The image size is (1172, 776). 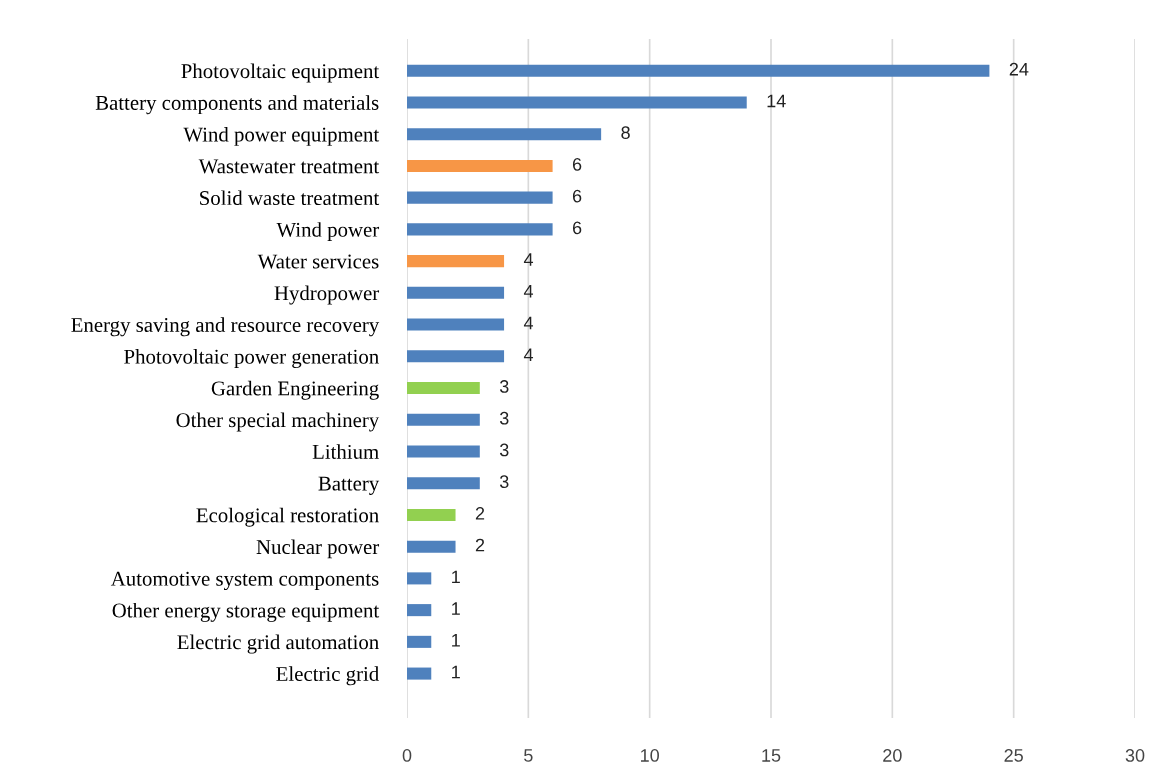 I want to click on y-tick-label: Other special machinery, so click(x=278, y=422).